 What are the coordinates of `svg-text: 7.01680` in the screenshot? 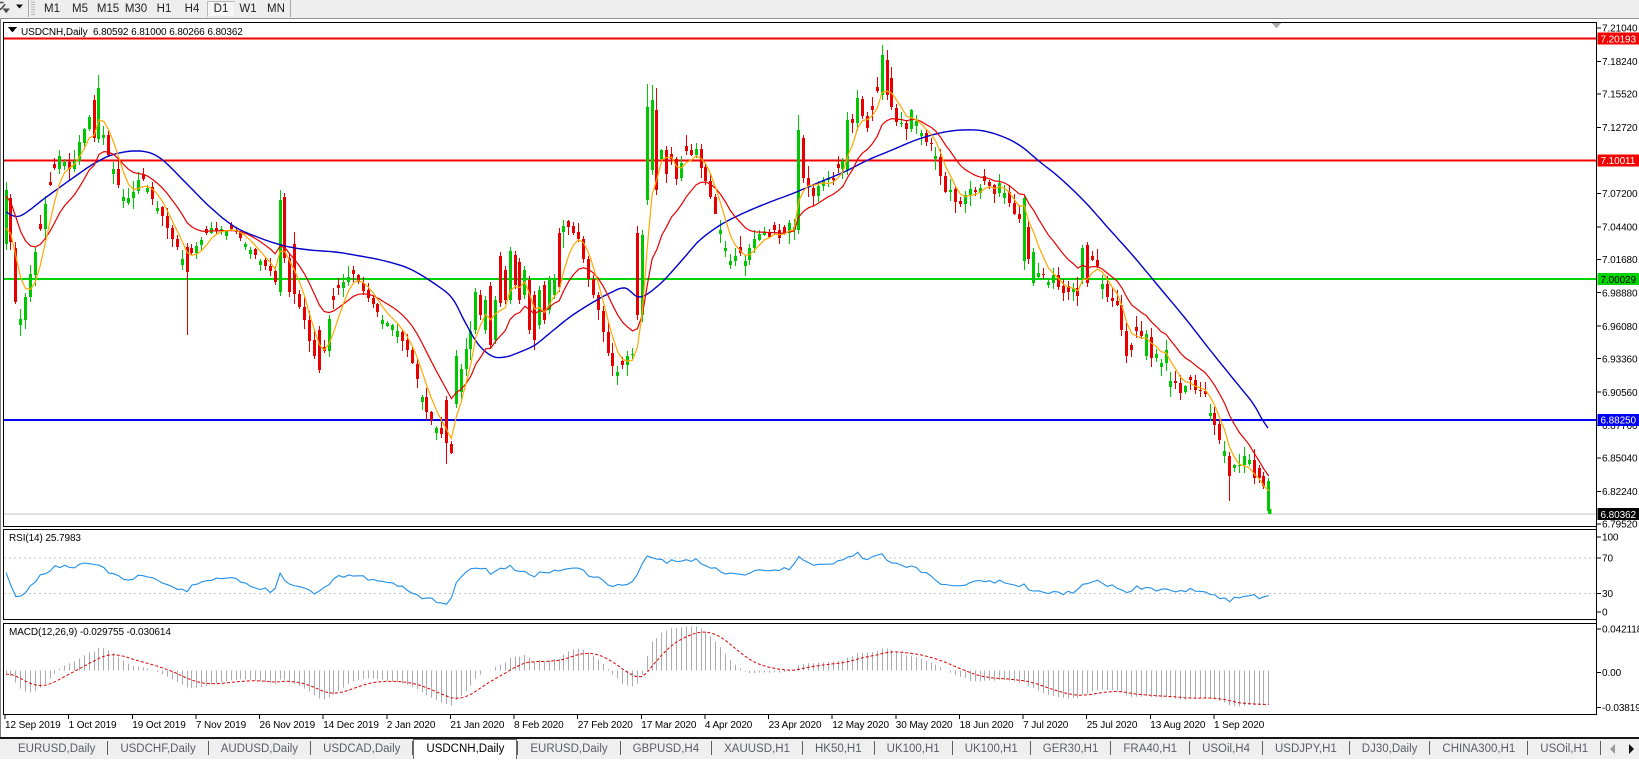 It's located at (1620, 260).